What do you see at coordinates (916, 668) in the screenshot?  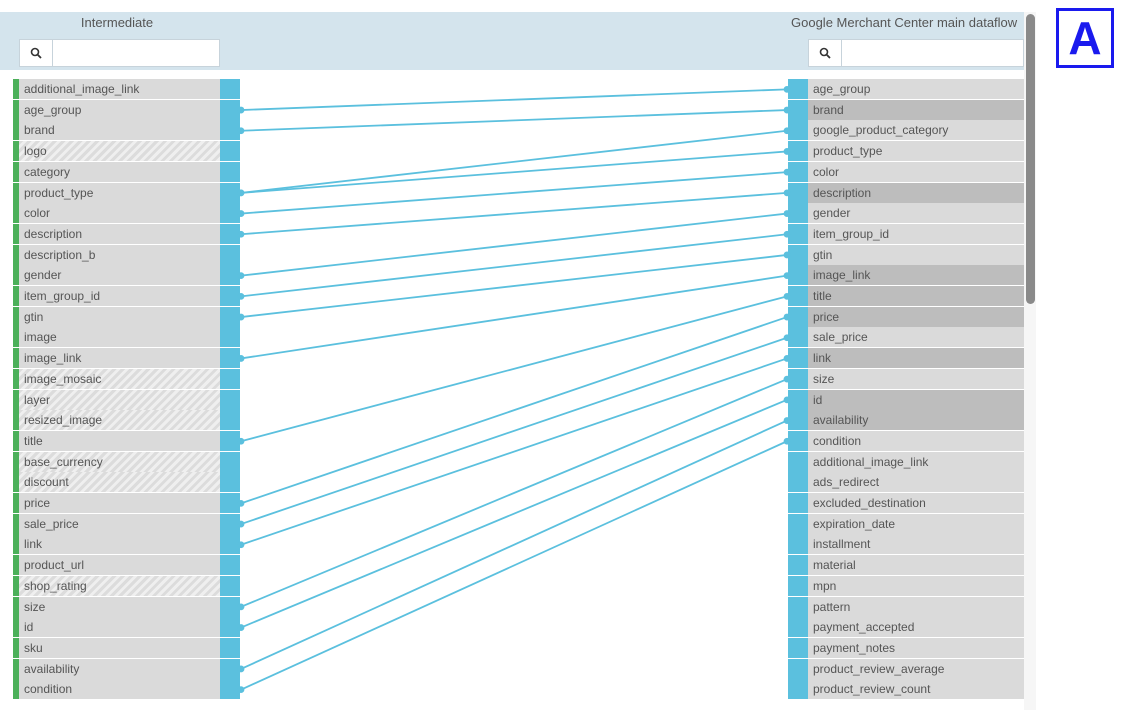 I see `right-field-row: product_review_average` at bounding box center [916, 668].